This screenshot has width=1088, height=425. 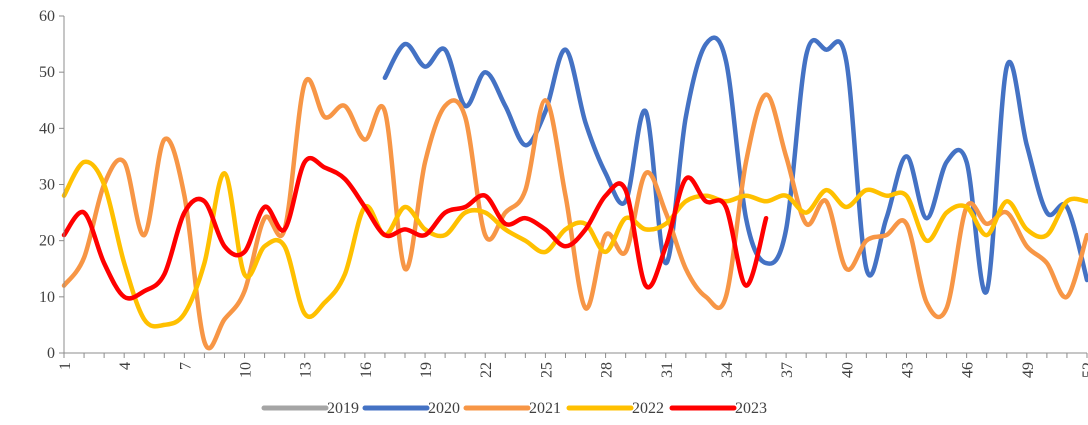 I want to click on y-tick-label: 0, so click(x=51, y=353).